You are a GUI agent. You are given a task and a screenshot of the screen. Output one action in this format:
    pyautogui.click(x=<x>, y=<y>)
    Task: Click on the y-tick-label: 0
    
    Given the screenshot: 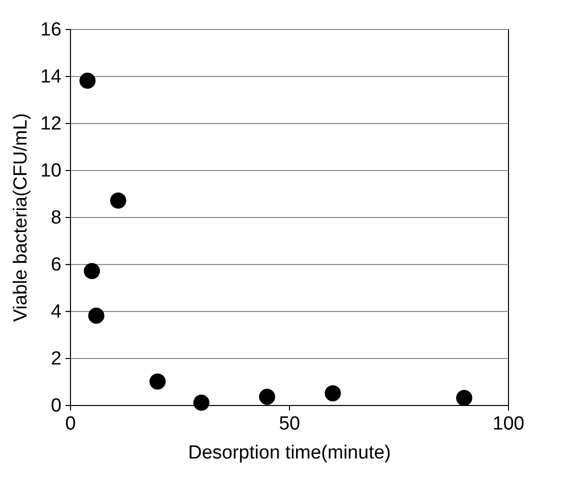 What is the action you would take?
    pyautogui.click(x=56, y=406)
    